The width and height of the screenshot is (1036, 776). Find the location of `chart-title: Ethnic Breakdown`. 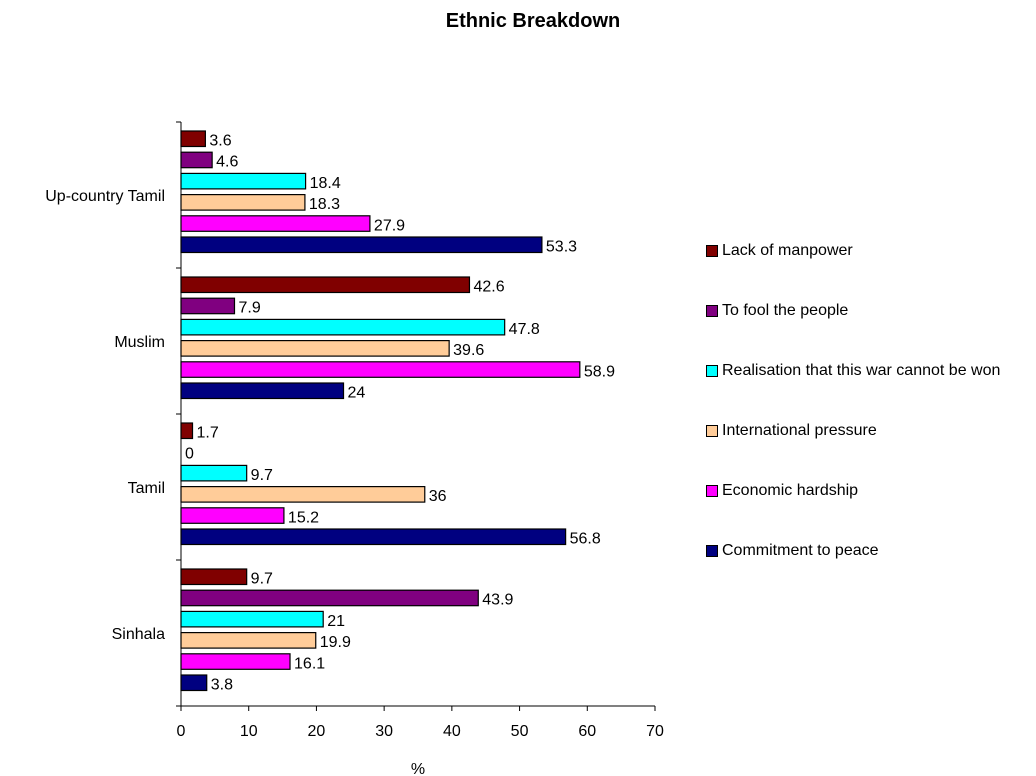

chart-title: Ethnic Breakdown is located at coordinates (533, 21).